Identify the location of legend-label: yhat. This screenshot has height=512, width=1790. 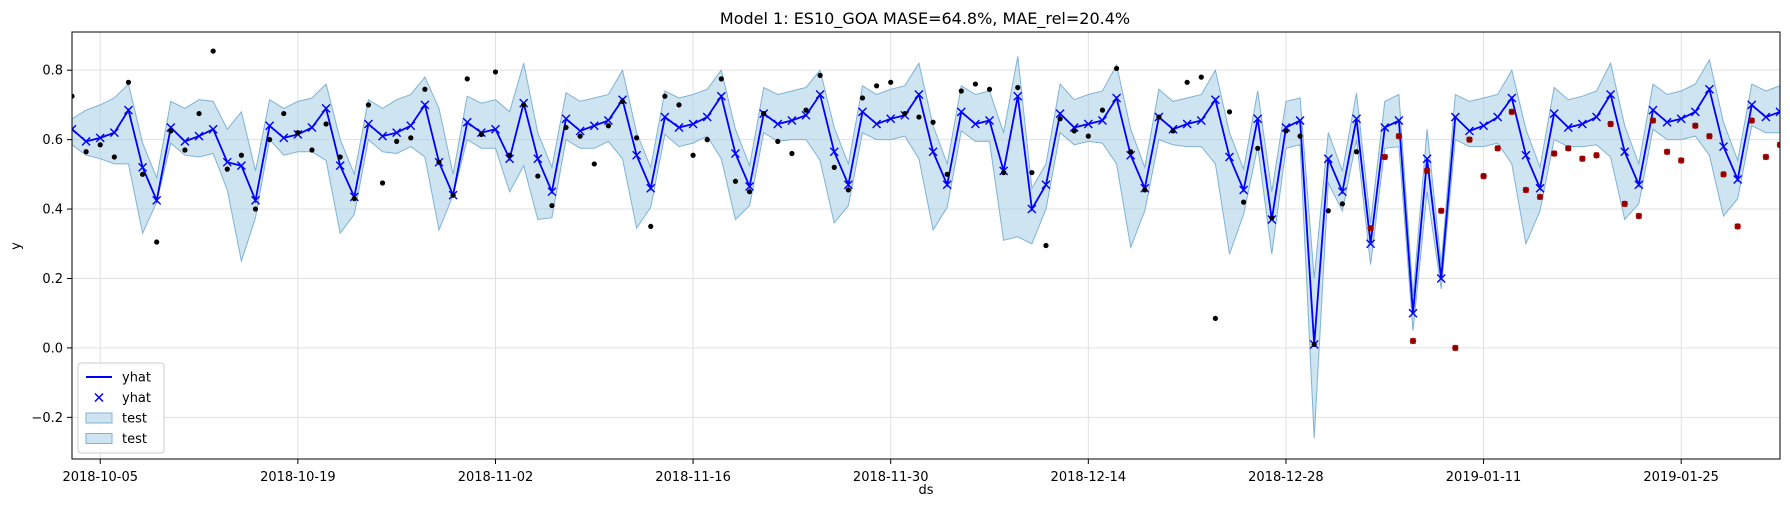
(136, 378).